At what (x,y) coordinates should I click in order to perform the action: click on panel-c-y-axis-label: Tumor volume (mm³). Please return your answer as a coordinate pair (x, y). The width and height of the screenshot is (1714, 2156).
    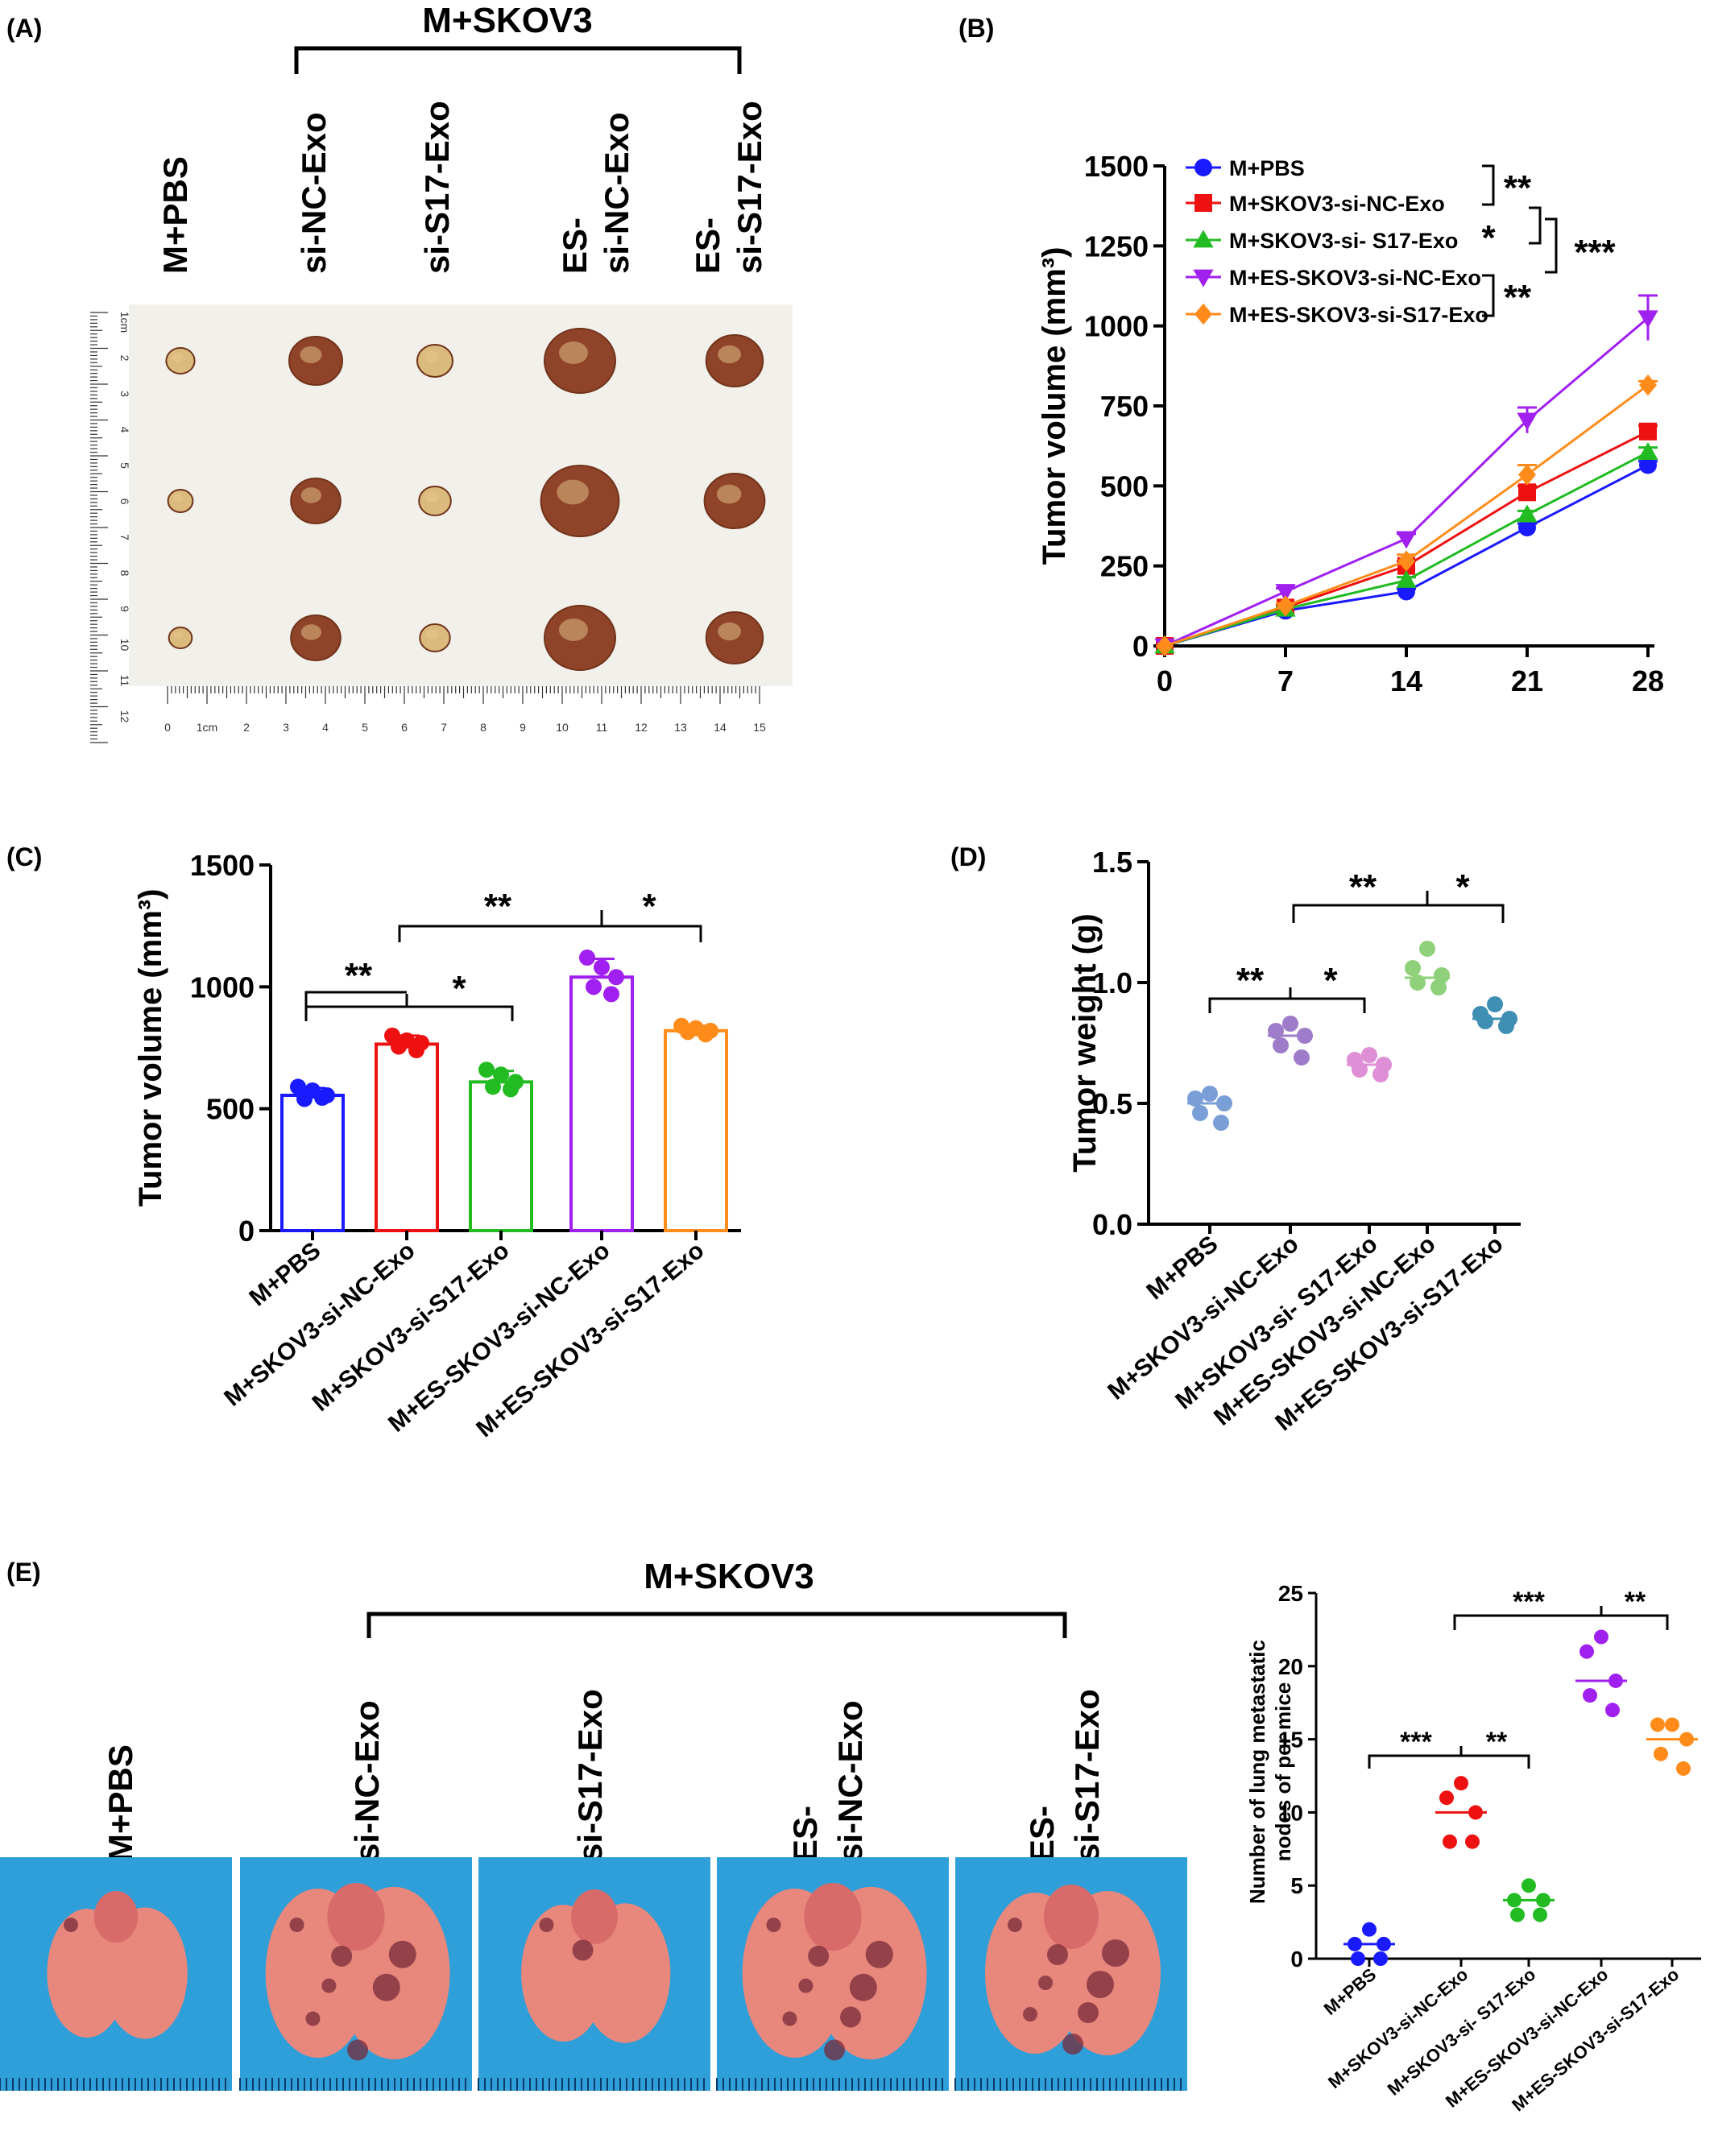
    Looking at the image, I should click on (150, 1048).